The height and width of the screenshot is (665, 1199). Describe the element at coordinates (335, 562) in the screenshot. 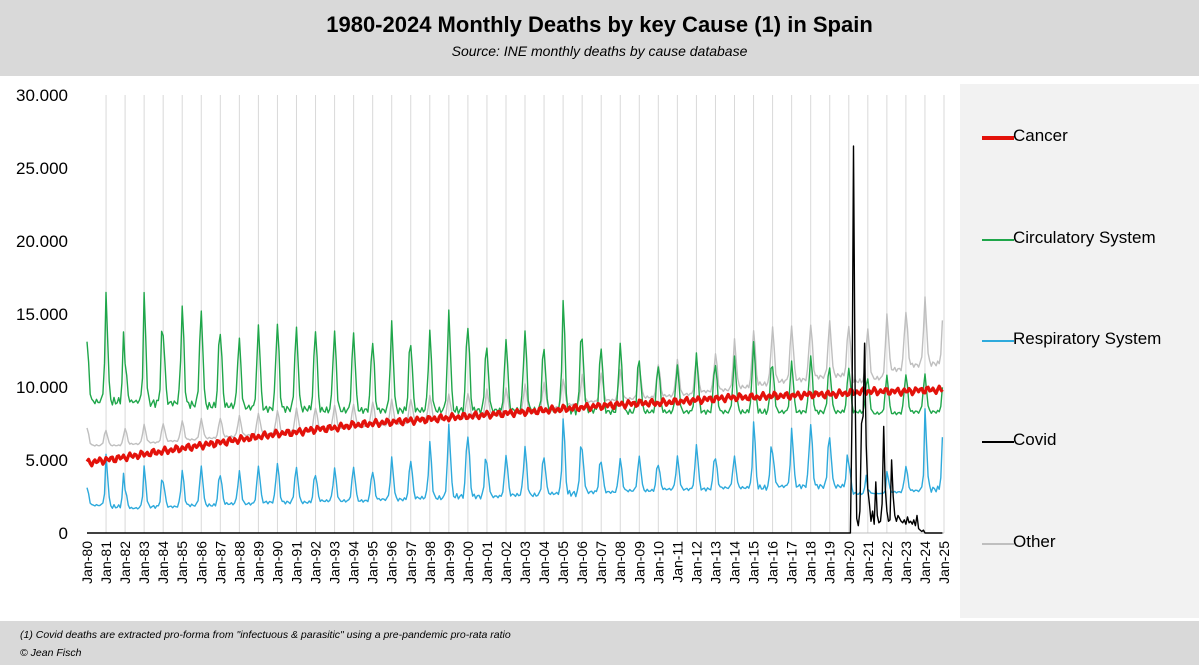

I see `x-tick-label: Jan-93` at that location.